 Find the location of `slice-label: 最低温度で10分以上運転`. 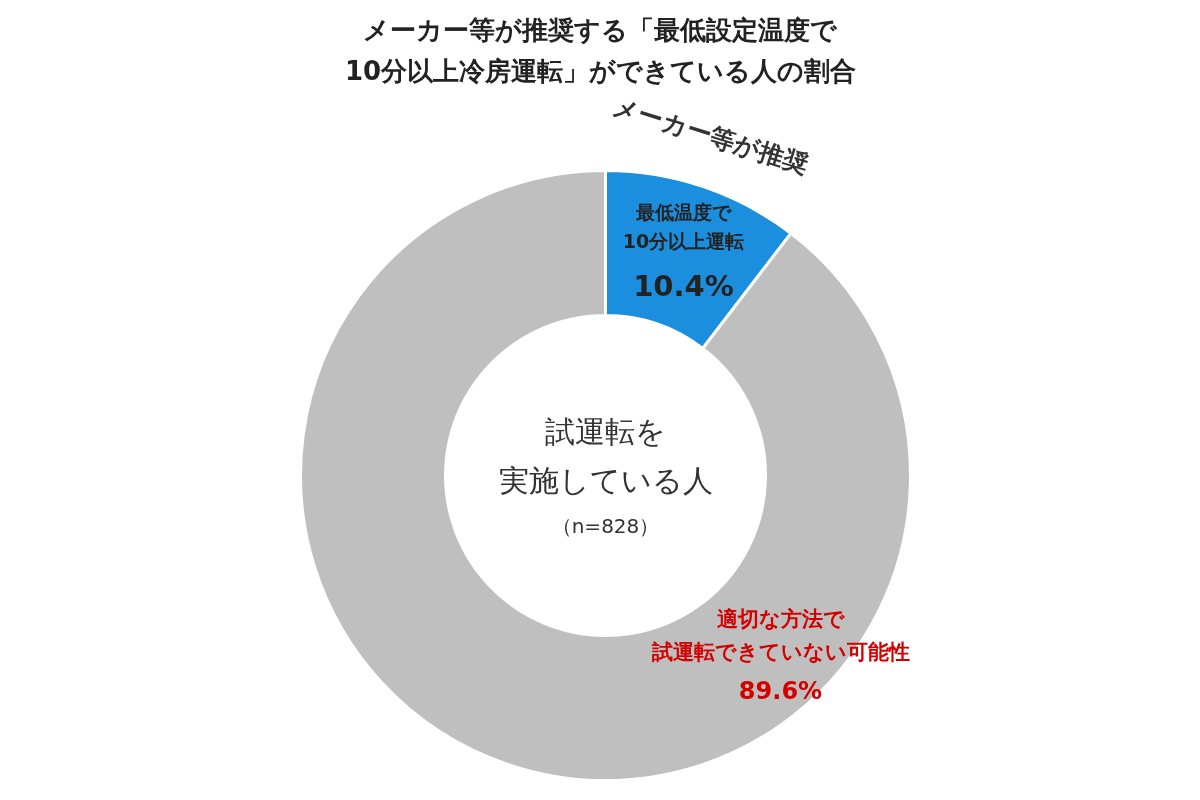

slice-label: 最低温度で10分以上運転 is located at coordinates (683, 226).